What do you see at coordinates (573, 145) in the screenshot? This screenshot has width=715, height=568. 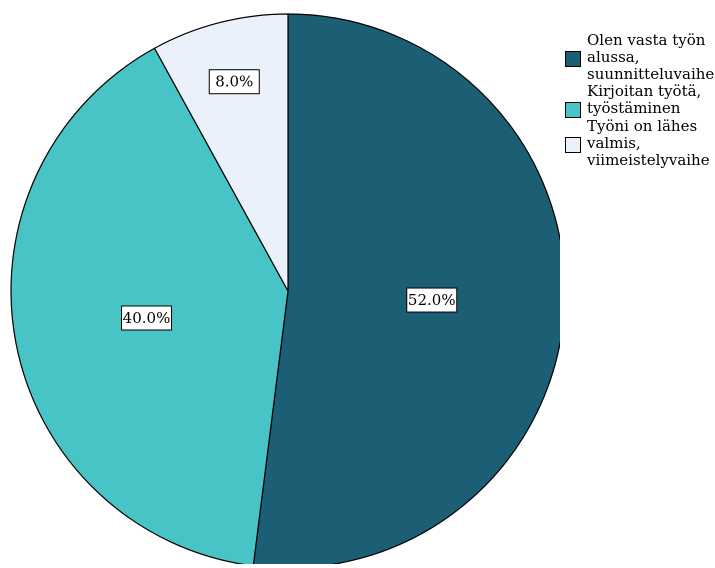 I see `legend-swatch-viimeistelyvaihe` at bounding box center [573, 145].